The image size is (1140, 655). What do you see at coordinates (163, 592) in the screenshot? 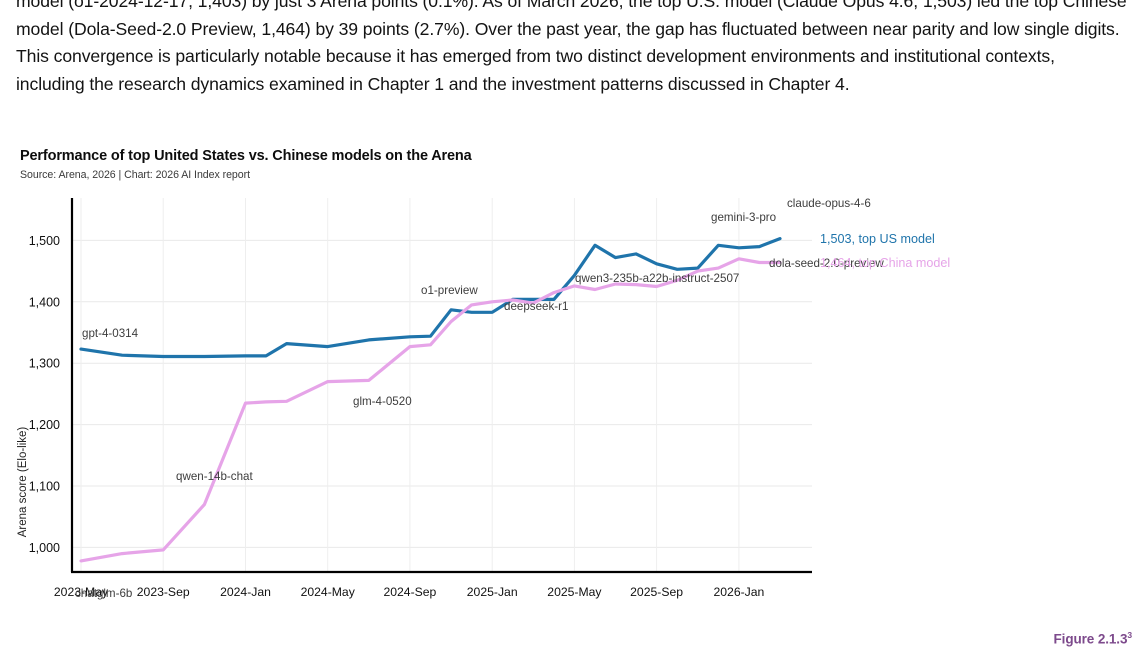
I see `x-axis-tick-label: 2023-Sep` at bounding box center [163, 592].